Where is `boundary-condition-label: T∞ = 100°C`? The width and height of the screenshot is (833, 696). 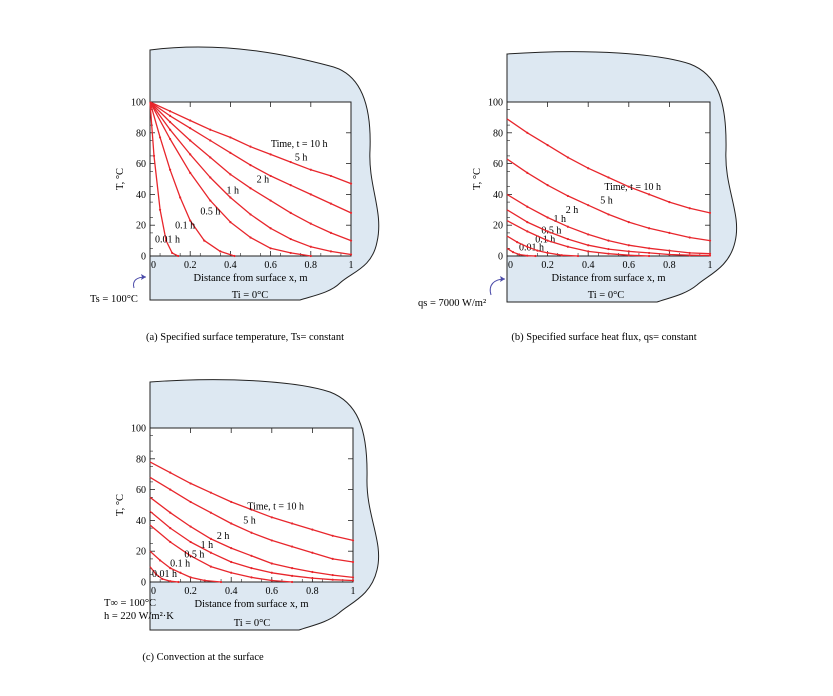
boundary-condition-label: T∞ = 100°C is located at coordinates (130, 603).